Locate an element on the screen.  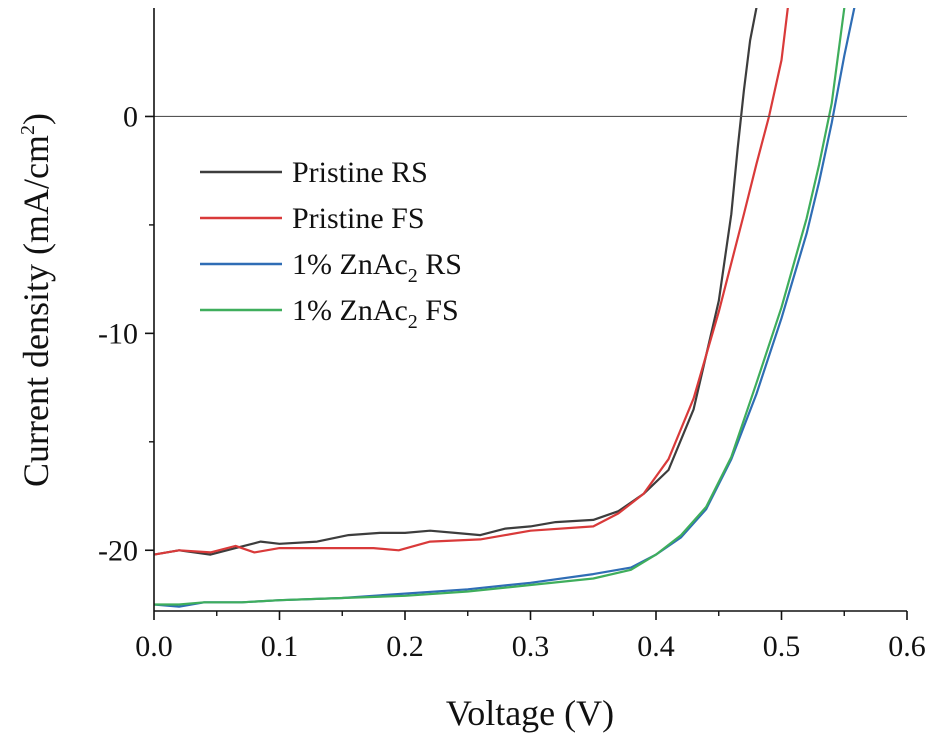
legend-label-zn_rs: 1% ZnAc2 RS is located at coordinates (377, 267).